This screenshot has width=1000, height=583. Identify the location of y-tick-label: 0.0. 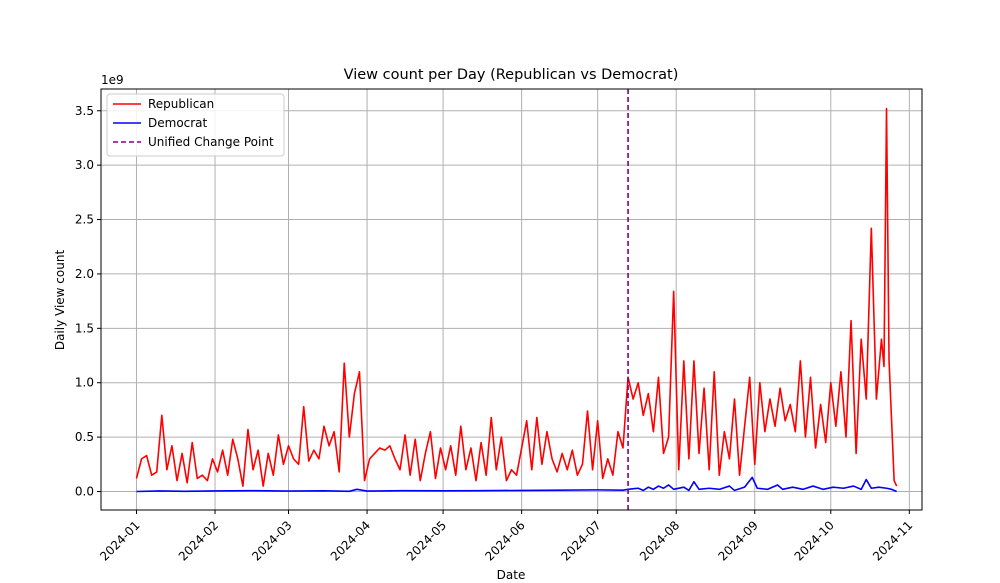
(84, 492).